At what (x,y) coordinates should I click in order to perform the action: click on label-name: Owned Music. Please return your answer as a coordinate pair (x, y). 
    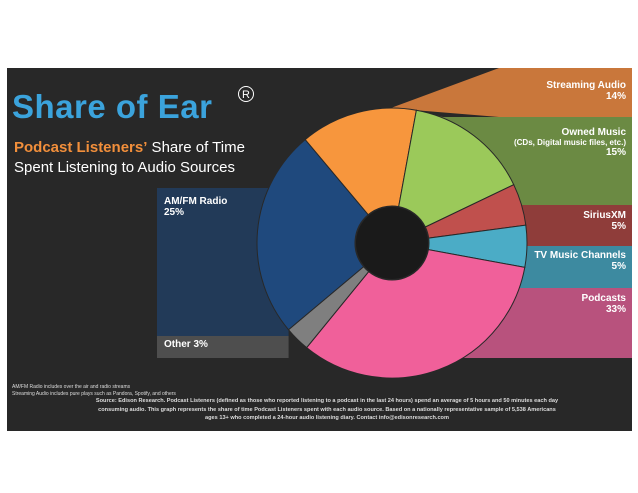
    Looking at the image, I should click on (593, 132).